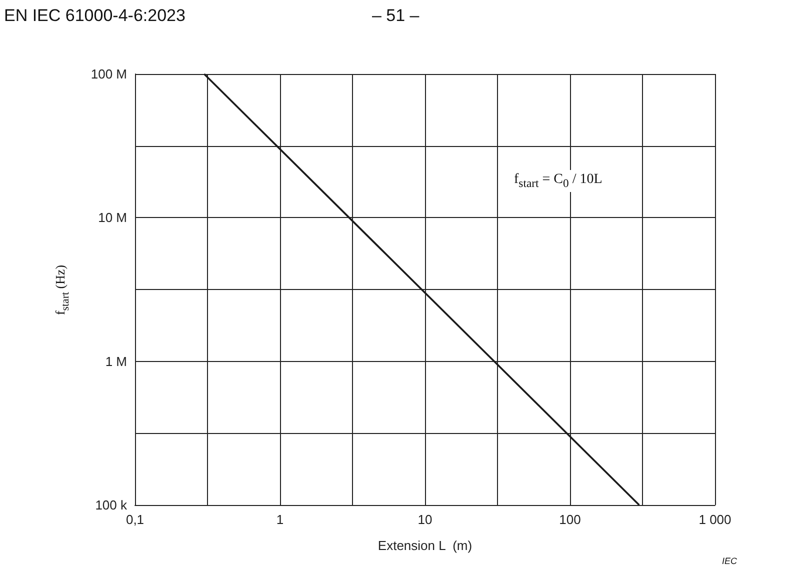 This screenshot has width=800, height=572. Describe the element at coordinates (111, 505) in the screenshot. I see `y-tick-label: 100 k` at that location.